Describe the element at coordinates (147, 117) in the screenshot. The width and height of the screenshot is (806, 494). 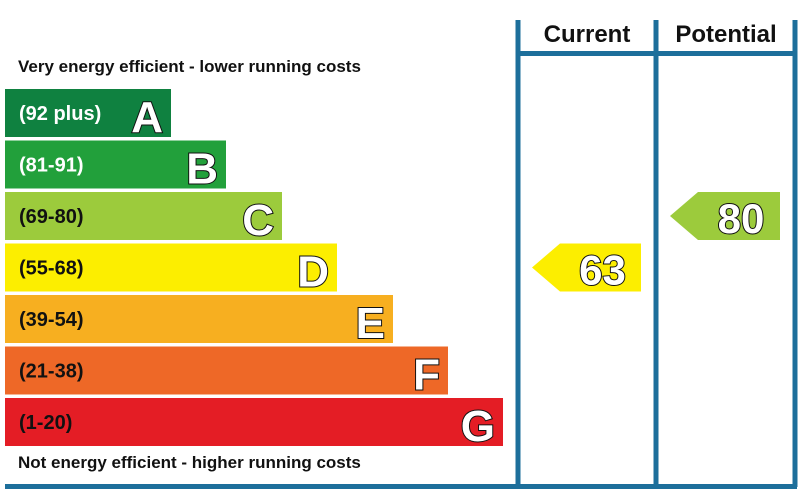
I see `band-a-letter: A` at that location.